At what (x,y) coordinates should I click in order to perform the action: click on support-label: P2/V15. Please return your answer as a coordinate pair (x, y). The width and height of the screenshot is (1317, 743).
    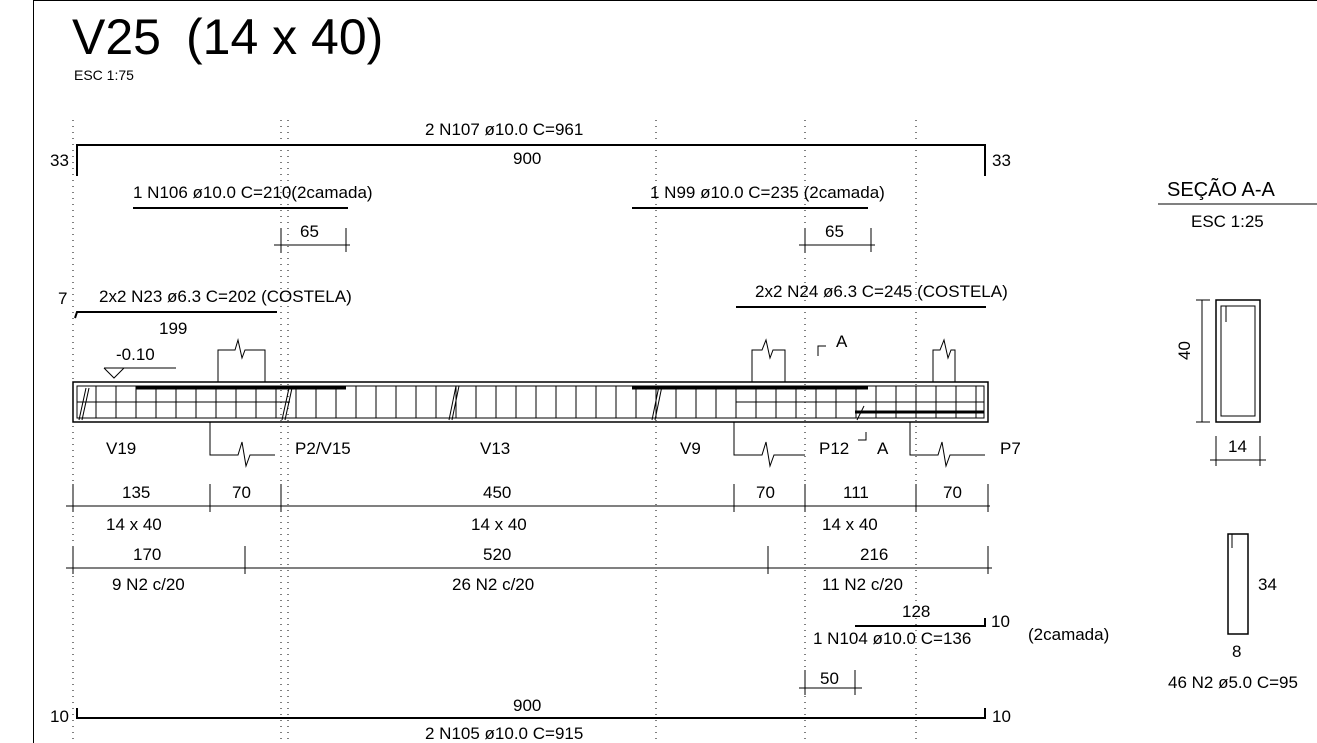
    Looking at the image, I should click on (323, 448).